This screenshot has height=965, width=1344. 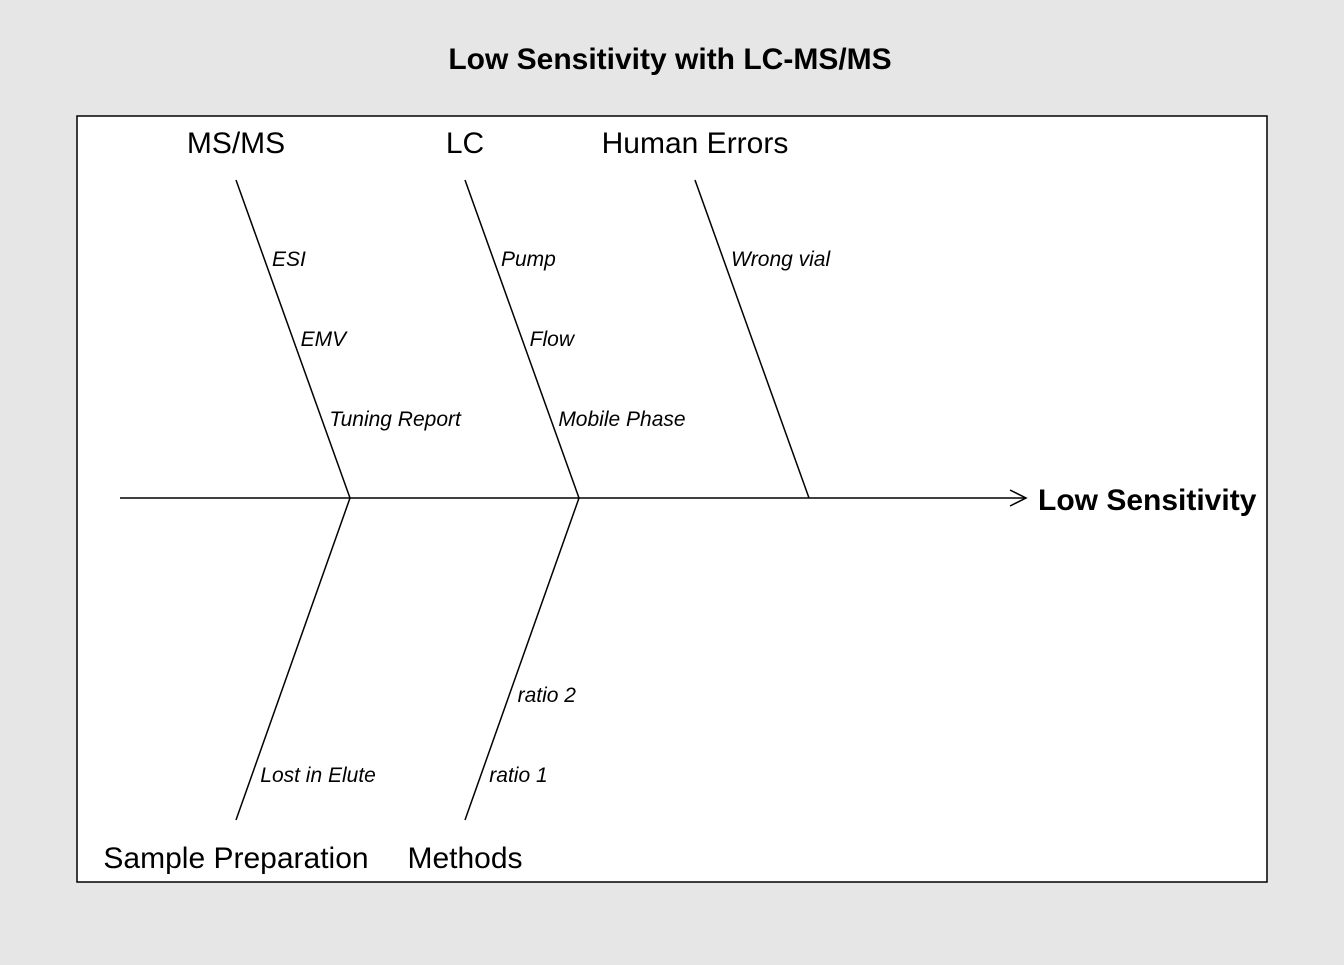 I want to click on cause-label: Flow, so click(x=553, y=339).